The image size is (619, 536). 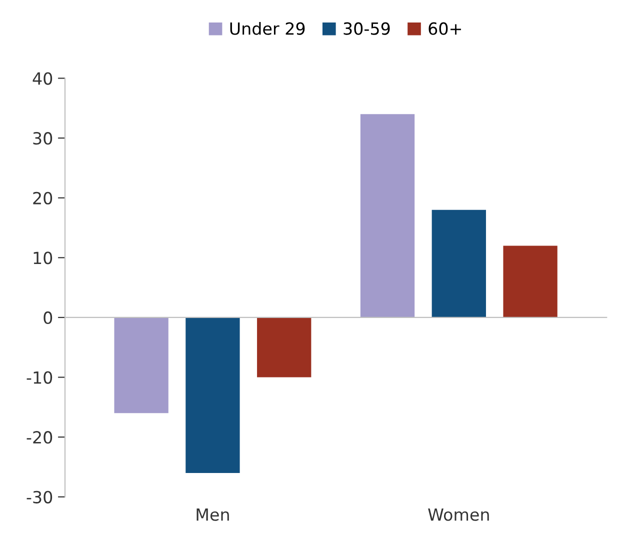 What do you see at coordinates (42, 78) in the screenshot?
I see `y-tick-label: 40` at bounding box center [42, 78].